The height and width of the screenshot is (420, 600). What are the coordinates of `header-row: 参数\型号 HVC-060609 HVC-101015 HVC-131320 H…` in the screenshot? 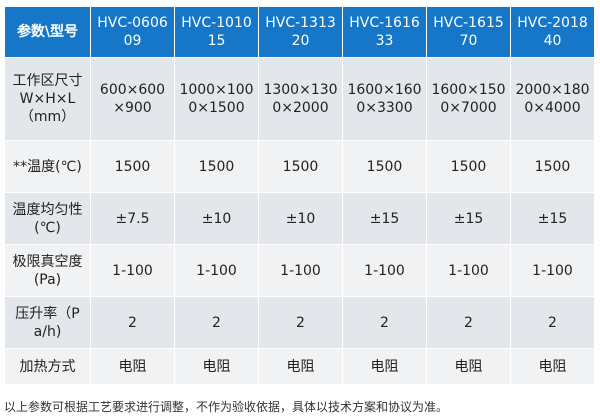 It's located at (299, 32).